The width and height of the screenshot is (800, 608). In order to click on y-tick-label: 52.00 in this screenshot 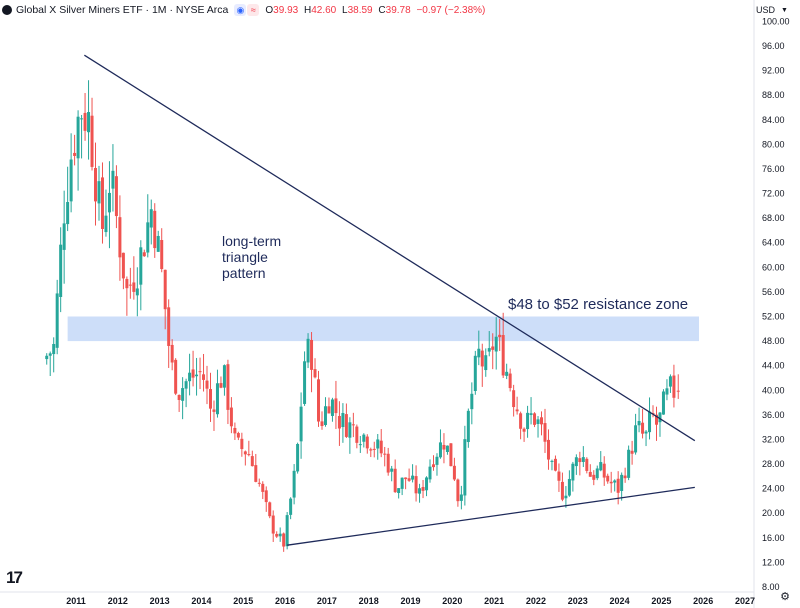, I will do `click(773, 317)`.